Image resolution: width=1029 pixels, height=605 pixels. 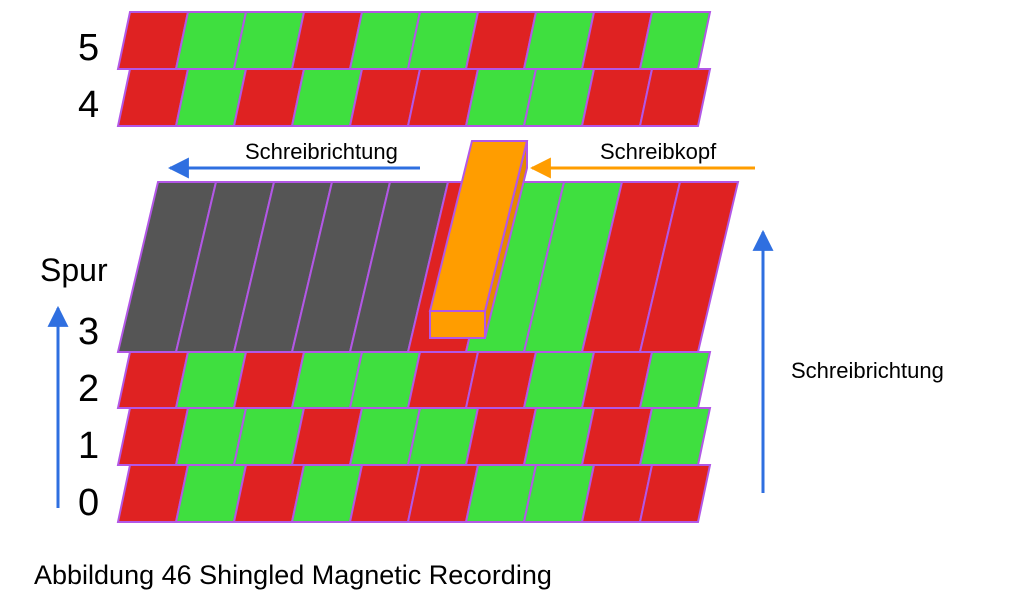 I want to click on write-direction-label-right: Schreibrichtung, so click(x=867, y=370).